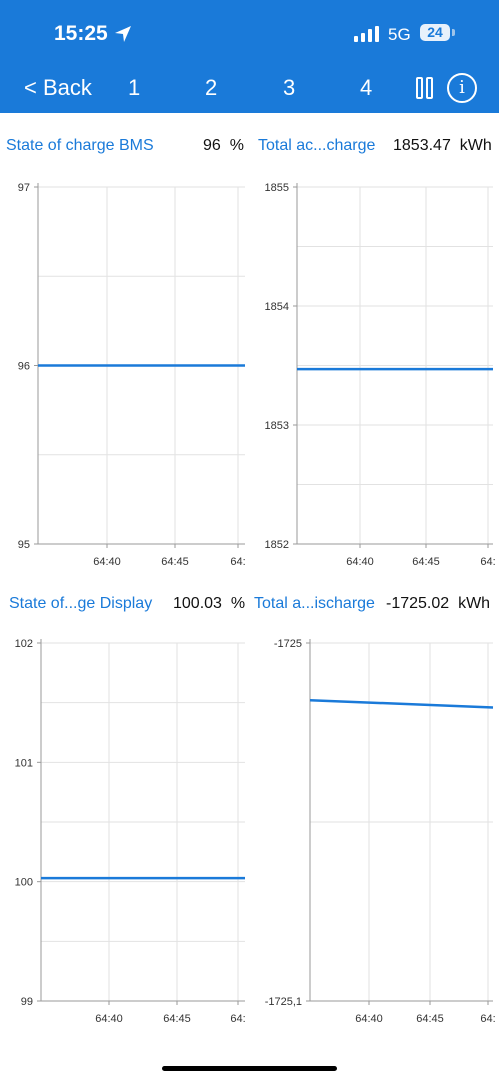 The height and width of the screenshot is (1080, 499). I want to click on panel-title-total-charge: Total ac...charge, so click(317, 145).